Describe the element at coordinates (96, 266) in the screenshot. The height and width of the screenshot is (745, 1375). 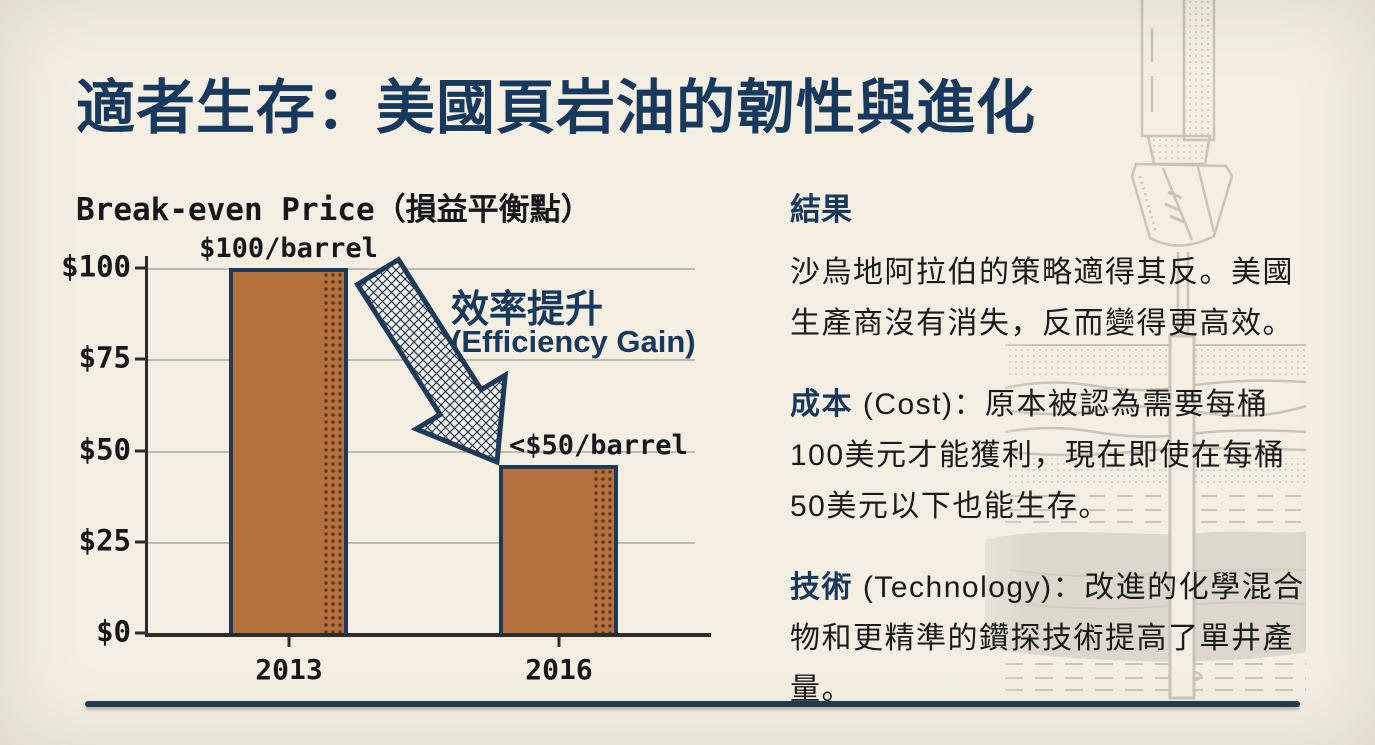
I see `y-axis-label: $100` at that location.